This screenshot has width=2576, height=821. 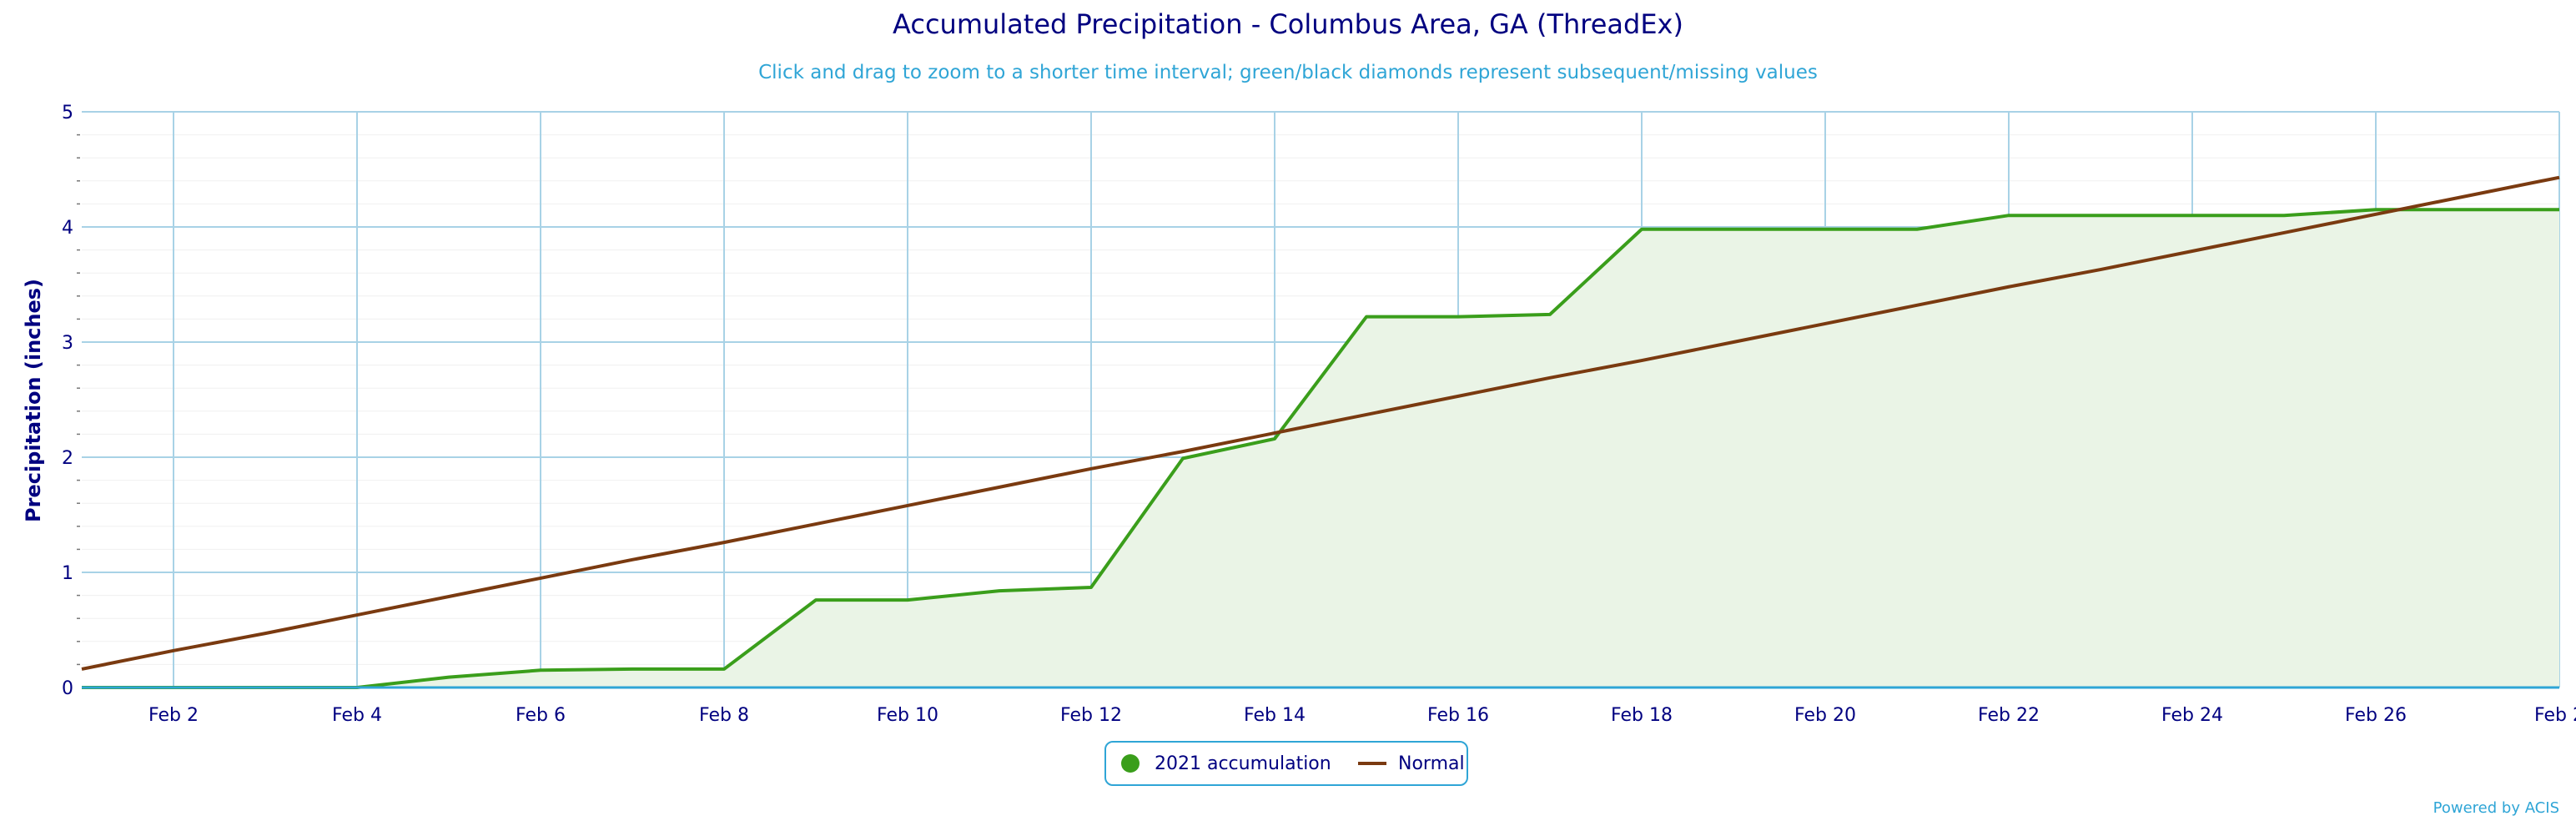 What do you see at coordinates (67, 688) in the screenshot?
I see `y-tick-label: 0` at bounding box center [67, 688].